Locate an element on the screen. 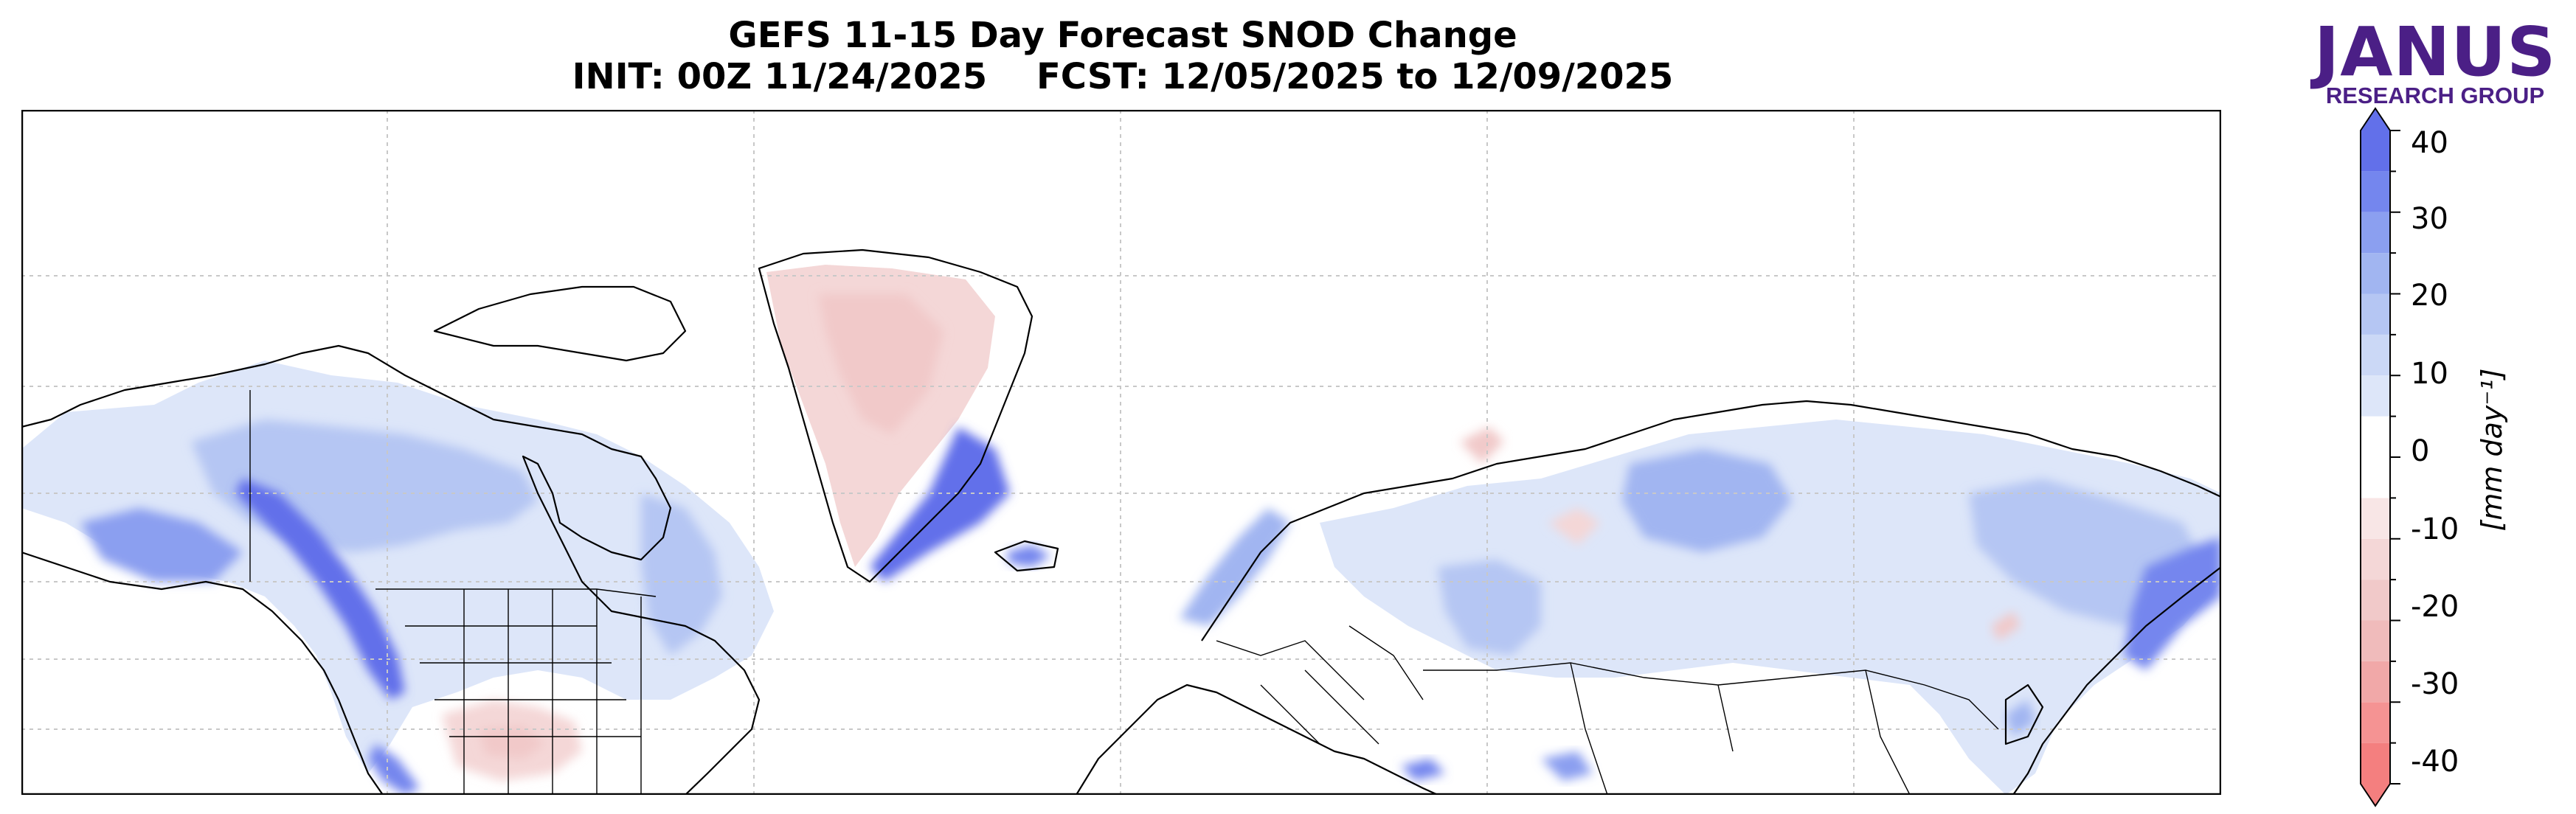  coastline-greenland is located at coordinates (896, 415).